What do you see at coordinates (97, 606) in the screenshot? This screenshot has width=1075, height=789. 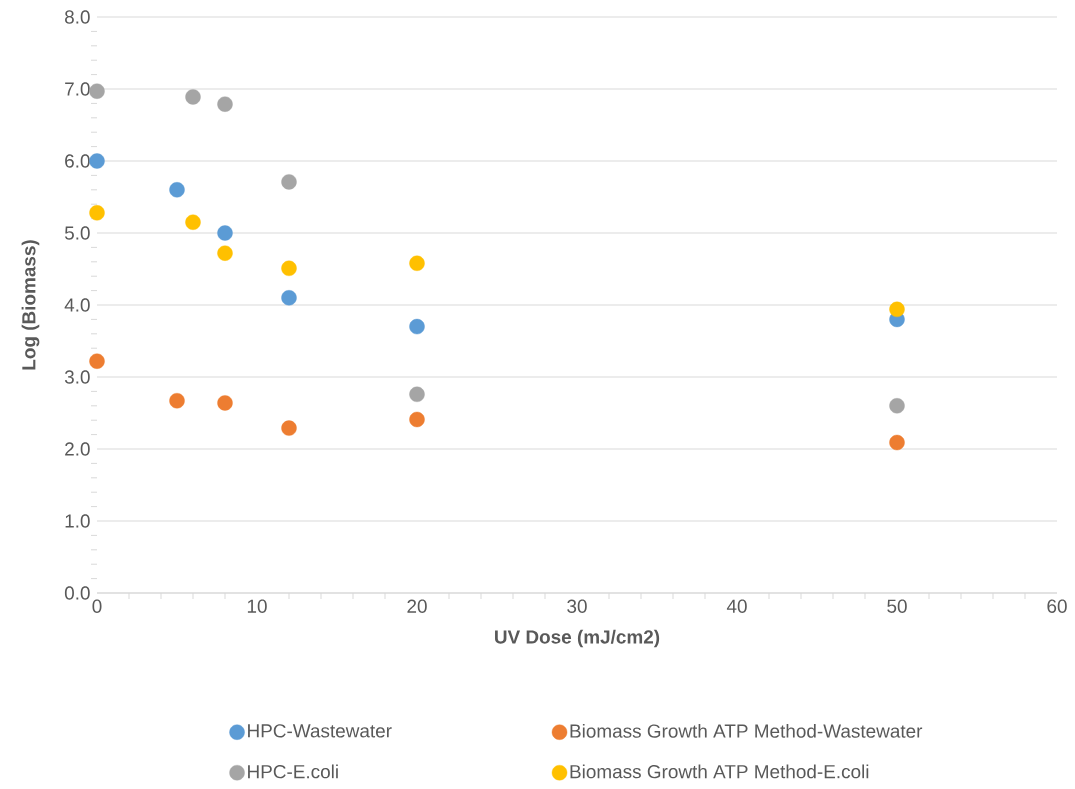 I see `x-tick-label: 0` at bounding box center [97, 606].